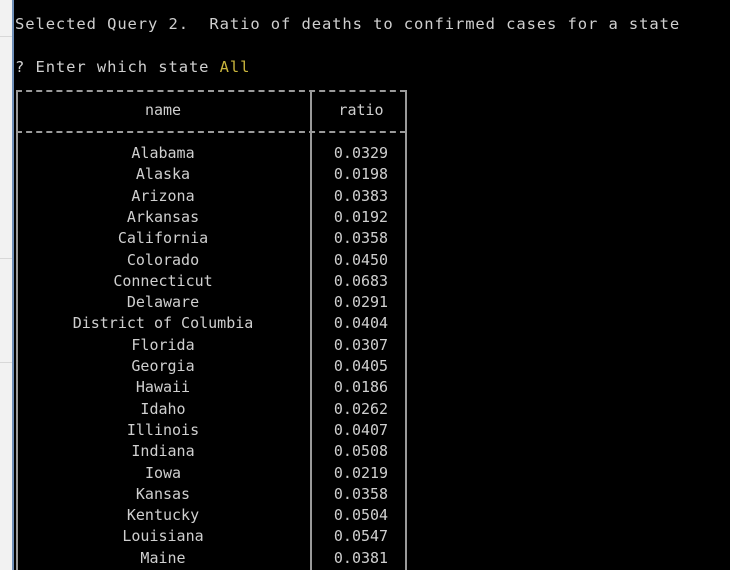  I want to click on table-row: Iowa 0.0219, so click(211, 473).